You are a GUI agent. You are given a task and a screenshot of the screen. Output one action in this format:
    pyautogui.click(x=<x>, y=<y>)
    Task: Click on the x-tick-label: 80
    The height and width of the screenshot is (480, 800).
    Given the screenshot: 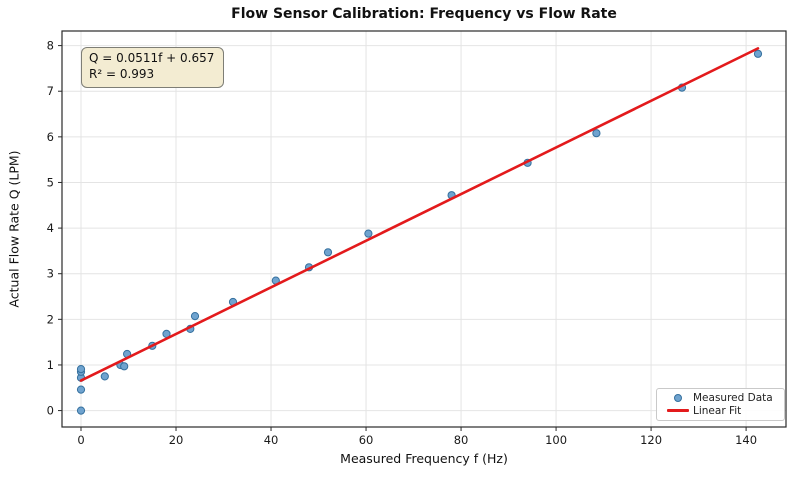 What is the action you would take?
    pyautogui.click(x=461, y=440)
    